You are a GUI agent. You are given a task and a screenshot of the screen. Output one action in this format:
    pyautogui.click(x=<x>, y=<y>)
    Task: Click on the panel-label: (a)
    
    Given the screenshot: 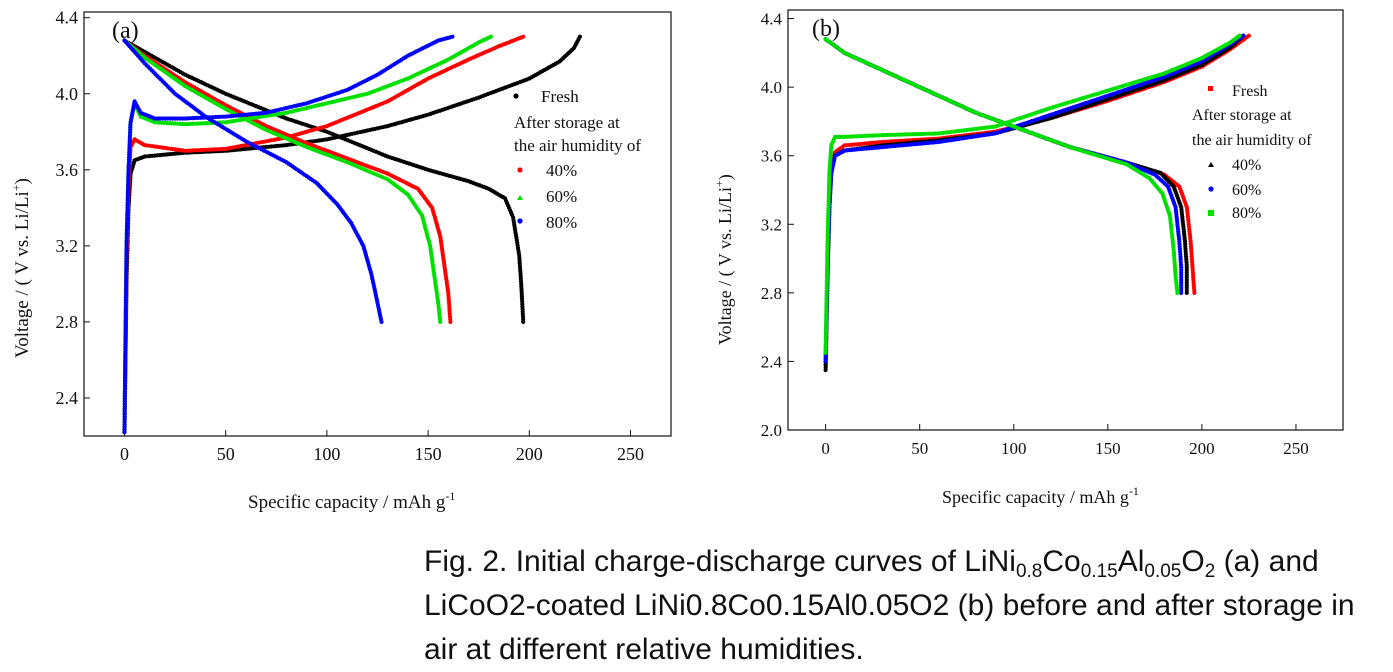 What is the action you would take?
    pyautogui.click(x=125, y=31)
    